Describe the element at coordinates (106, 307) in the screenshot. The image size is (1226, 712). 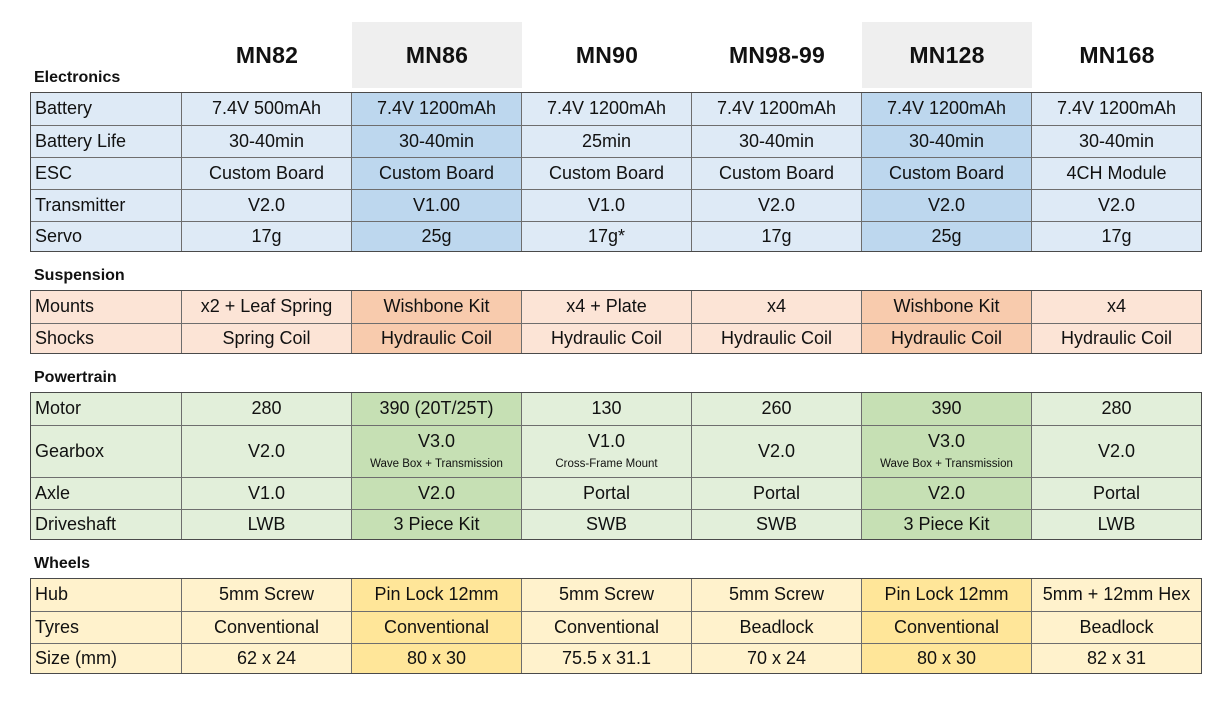
I see `row-label: Mounts` at that location.